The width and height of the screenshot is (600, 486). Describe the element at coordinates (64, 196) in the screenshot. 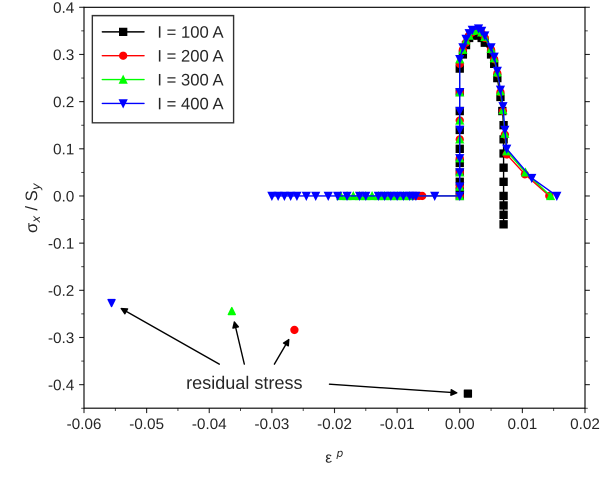

I see `y-tick-label: 0.0` at that location.